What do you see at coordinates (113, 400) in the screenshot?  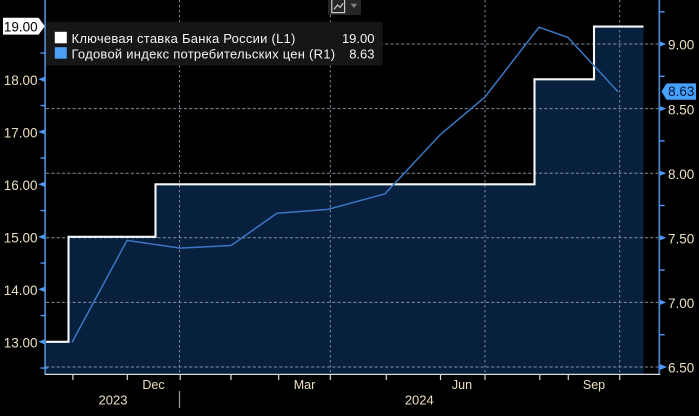 I see `svg-text: 2023` at bounding box center [113, 400].